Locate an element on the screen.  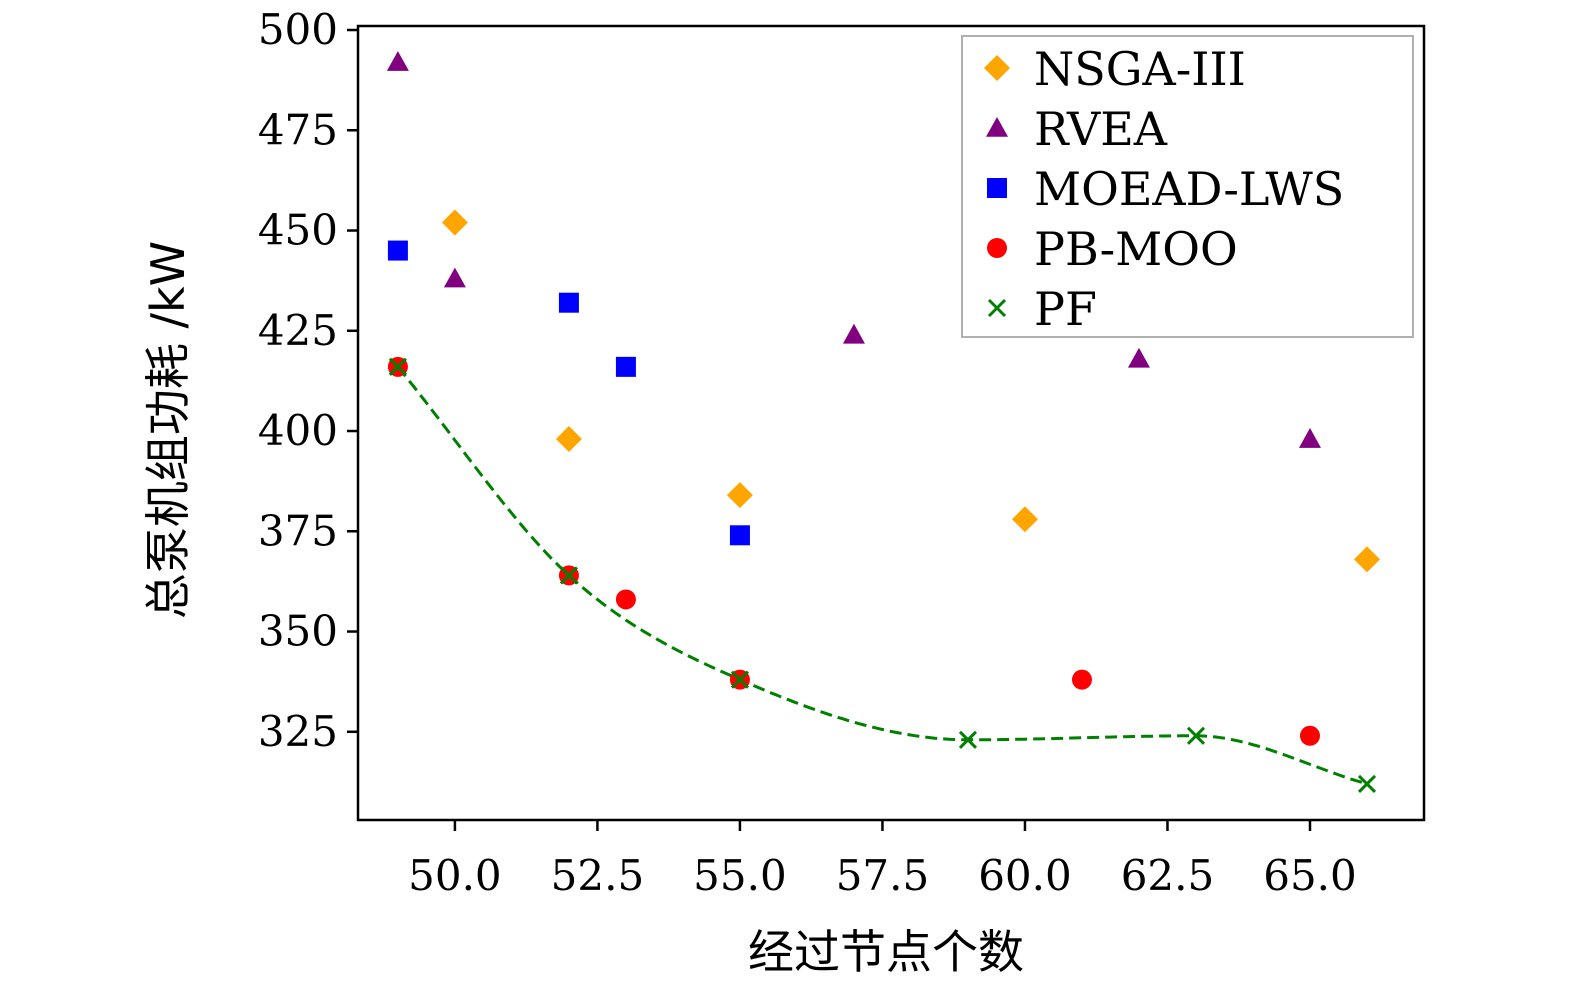
x-tick-label: 62.5 is located at coordinates (1168, 875).